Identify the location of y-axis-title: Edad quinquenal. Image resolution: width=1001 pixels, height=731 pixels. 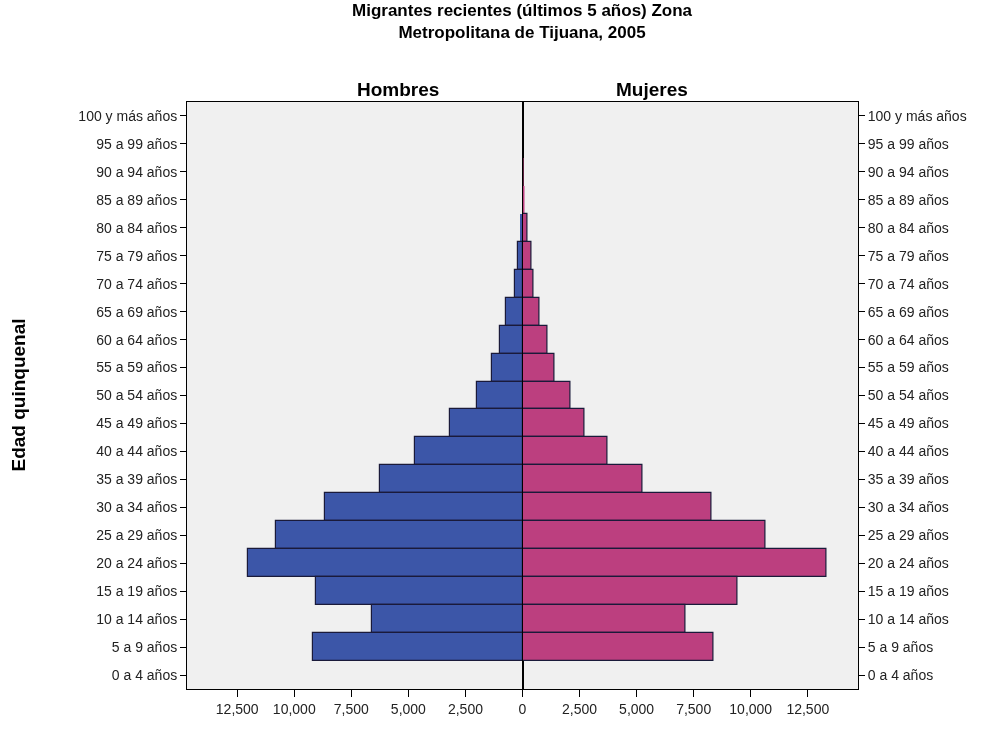
(18, 395).